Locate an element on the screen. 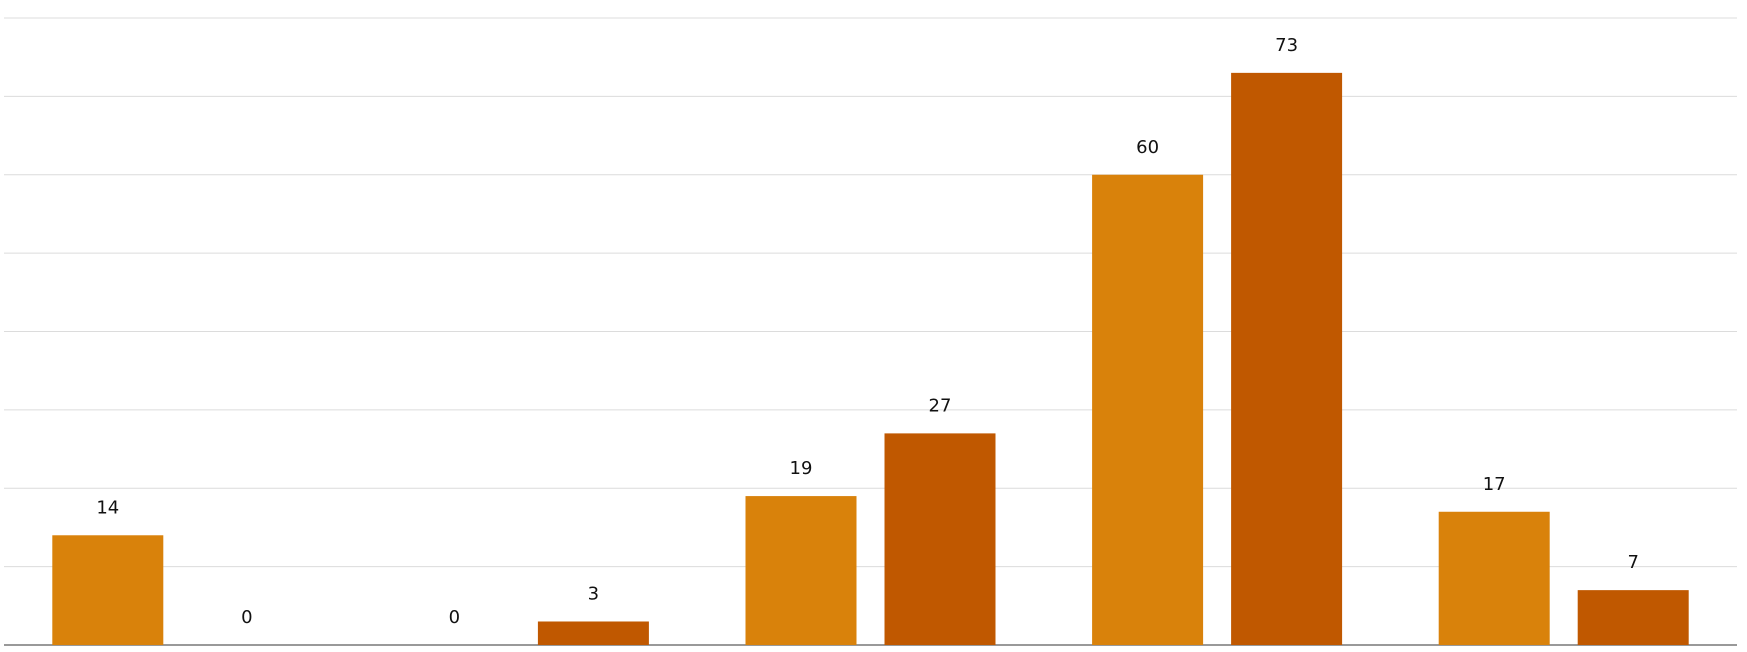 This screenshot has height=652, width=1747. data-label: 7 is located at coordinates (1632, 562).